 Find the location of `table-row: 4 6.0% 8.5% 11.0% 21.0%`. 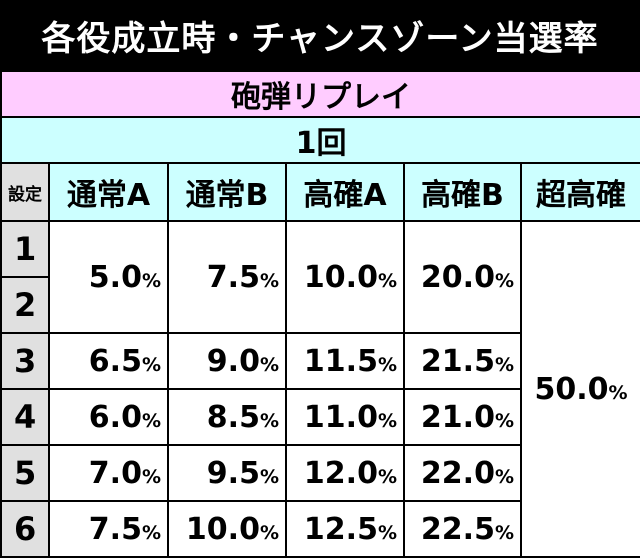

table-row: 4 6.0% 8.5% 11.0% 21.0% is located at coordinates (320, 417).